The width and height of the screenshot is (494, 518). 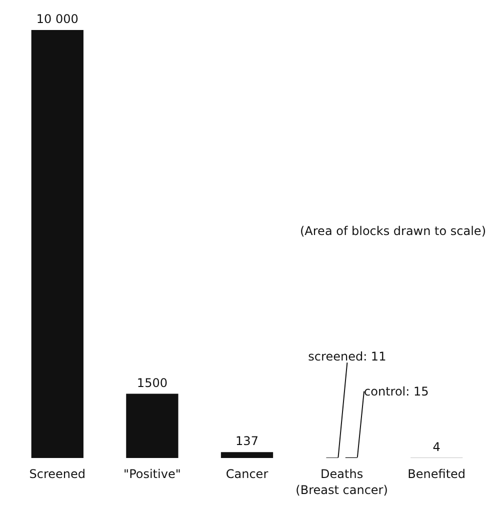 What do you see at coordinates (347, 357) in the screenshot?
I see `data-label: screened: 11` at bounding box center [347, 357].